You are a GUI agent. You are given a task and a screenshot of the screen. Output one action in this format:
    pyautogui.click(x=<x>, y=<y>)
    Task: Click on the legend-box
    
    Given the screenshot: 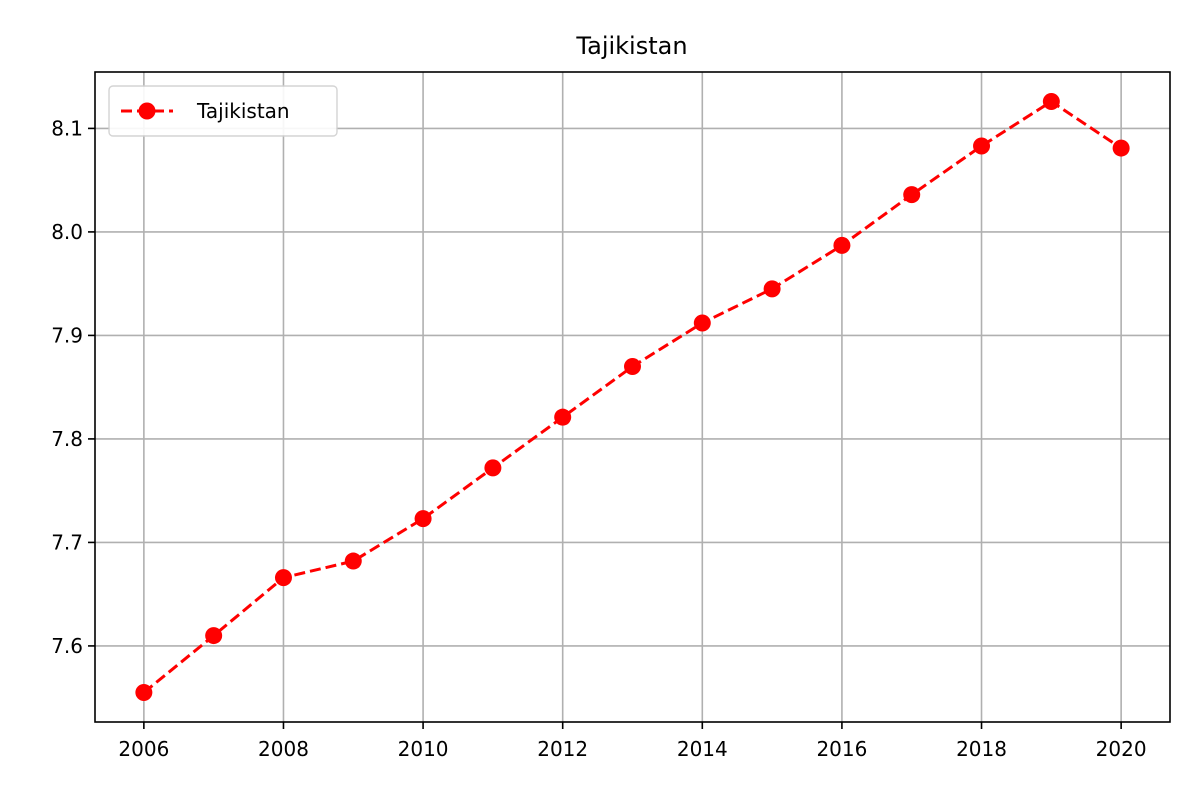 What is the action you would take?
    pyautogui.click(x=223, y=111)
    